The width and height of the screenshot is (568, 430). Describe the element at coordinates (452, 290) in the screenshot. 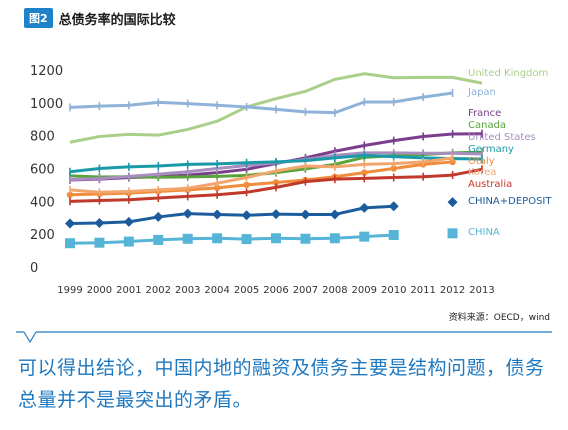

I see `x-tick-label: 2012` at that location.